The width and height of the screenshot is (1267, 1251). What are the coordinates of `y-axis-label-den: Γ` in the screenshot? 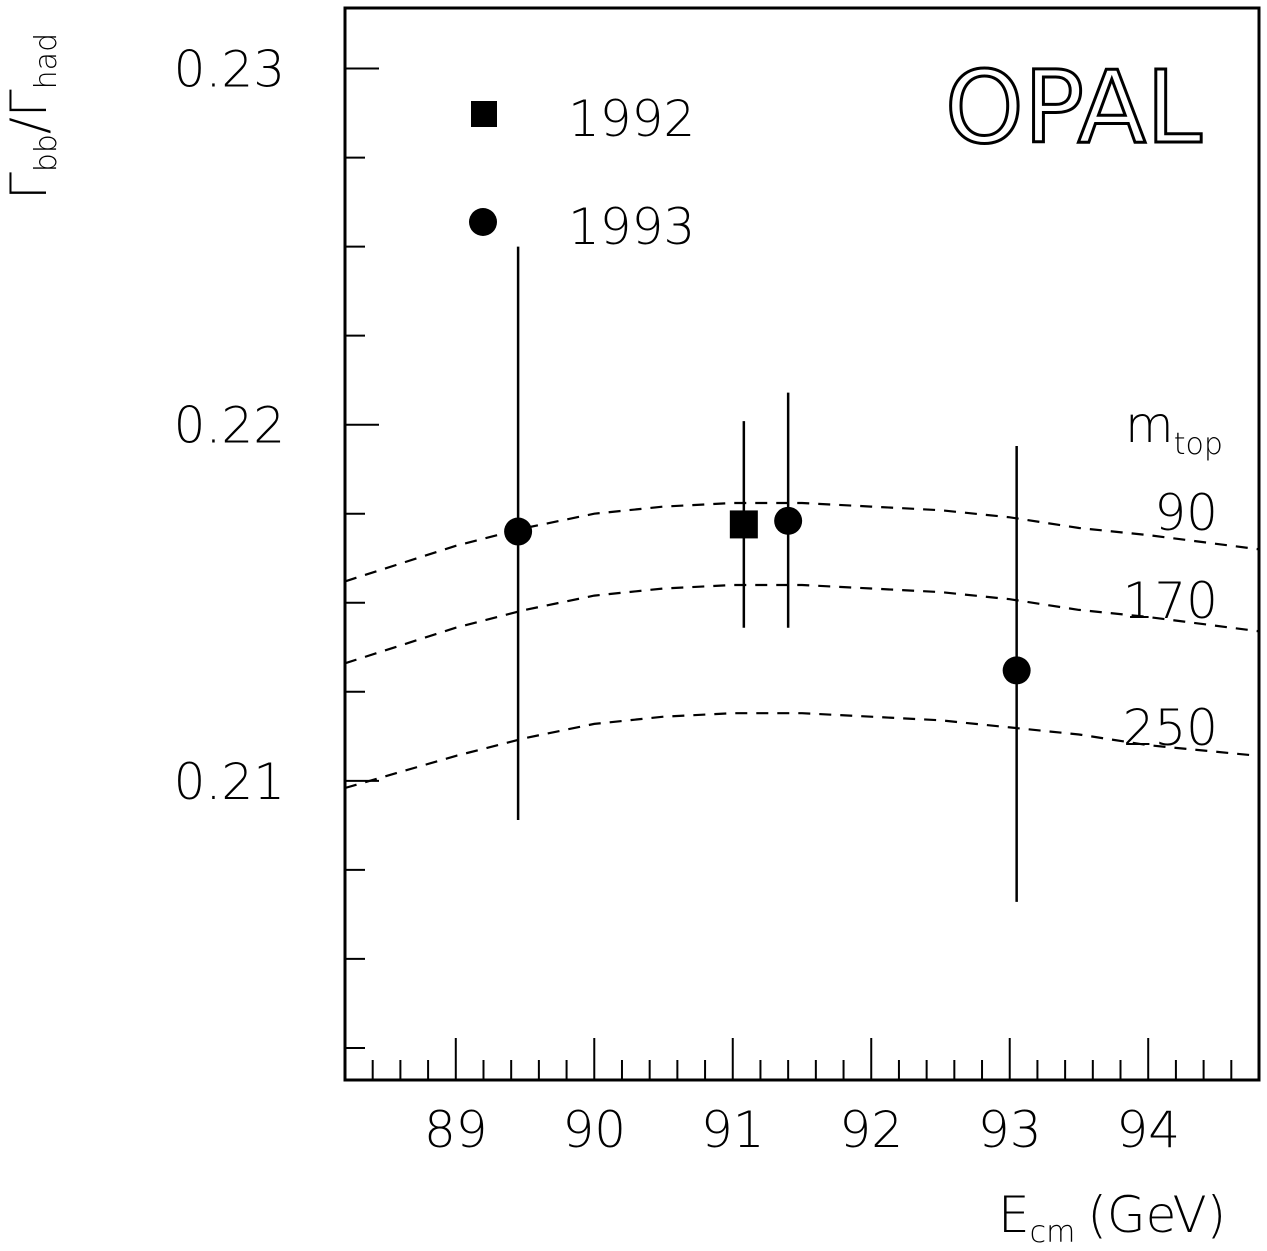 It's located at (29, 103).